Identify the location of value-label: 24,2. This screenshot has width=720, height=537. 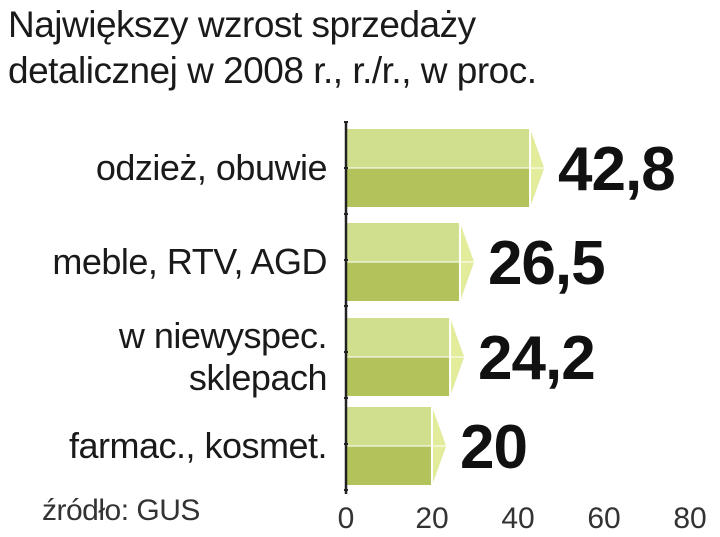
(536, 358).